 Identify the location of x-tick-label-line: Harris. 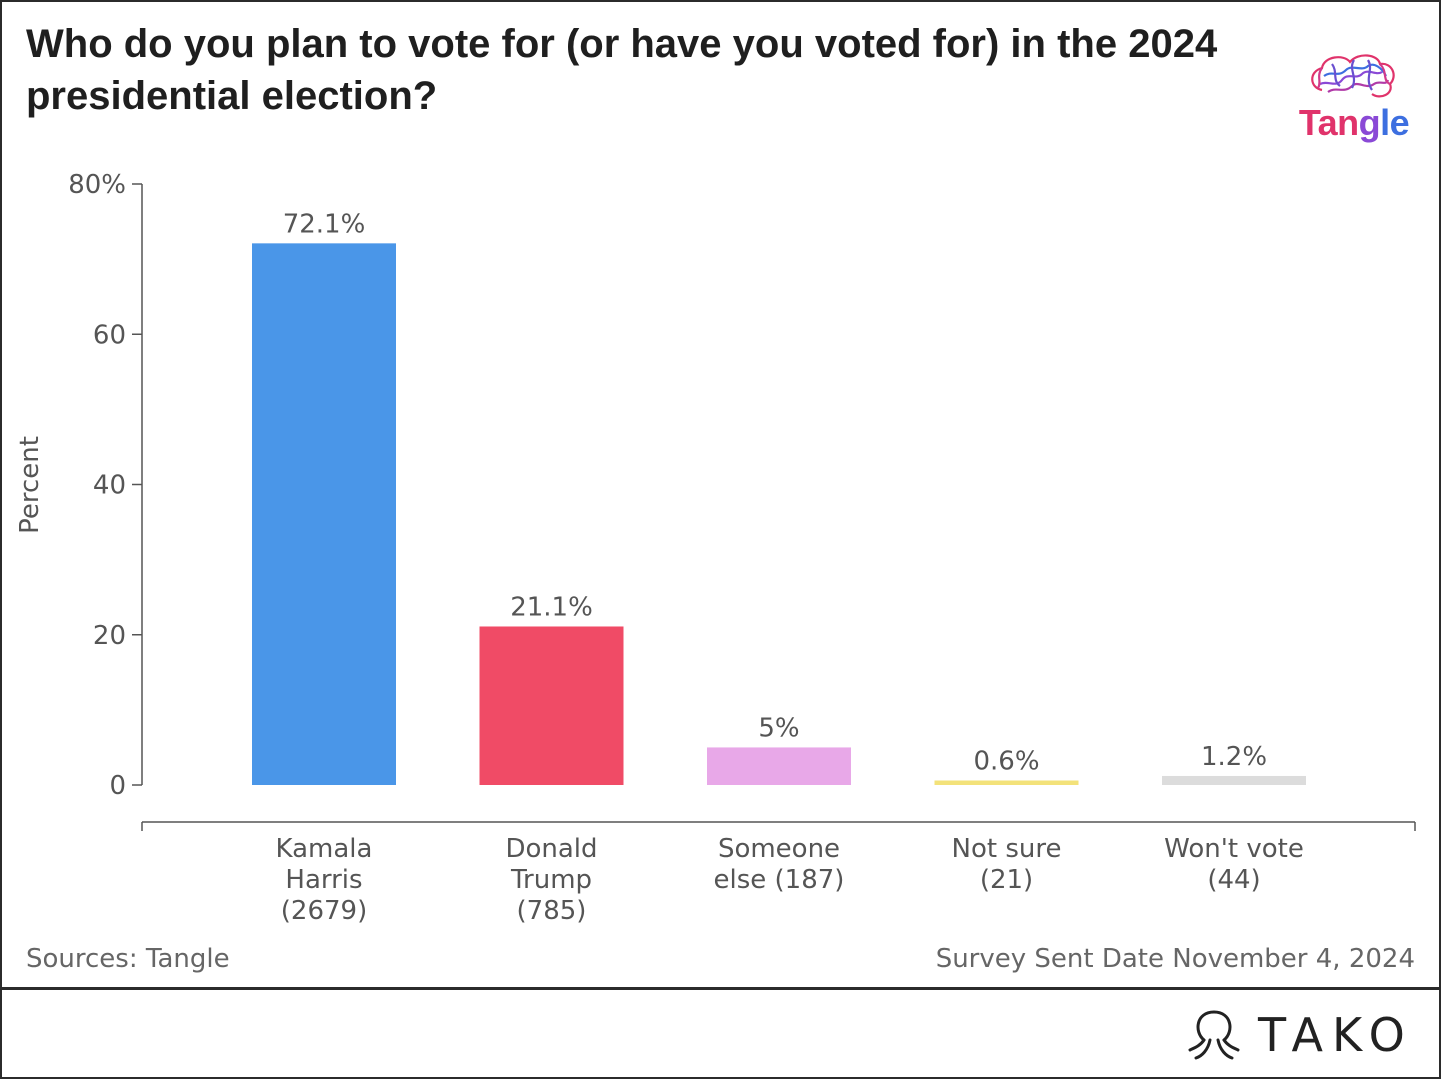
(323, 880).